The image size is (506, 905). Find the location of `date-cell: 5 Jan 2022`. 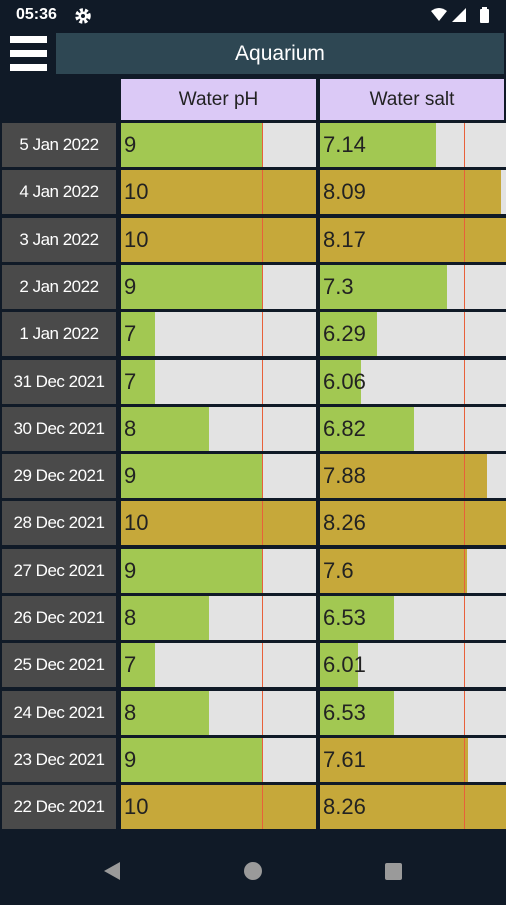

date-cell: 5 Jan 2022 is located at coordinates (59, 145).